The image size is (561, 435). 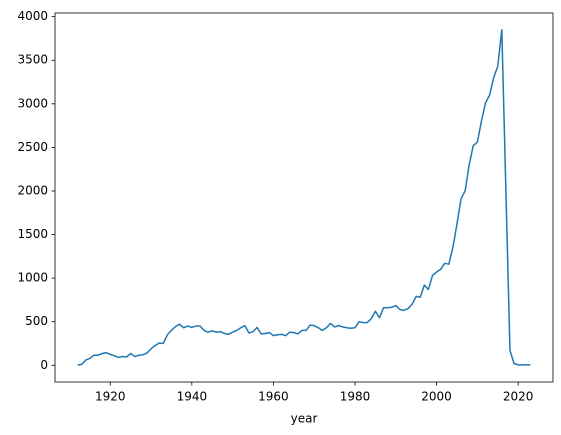 I want to click on x-tick-label: 1980, so click(x=355, y=397).